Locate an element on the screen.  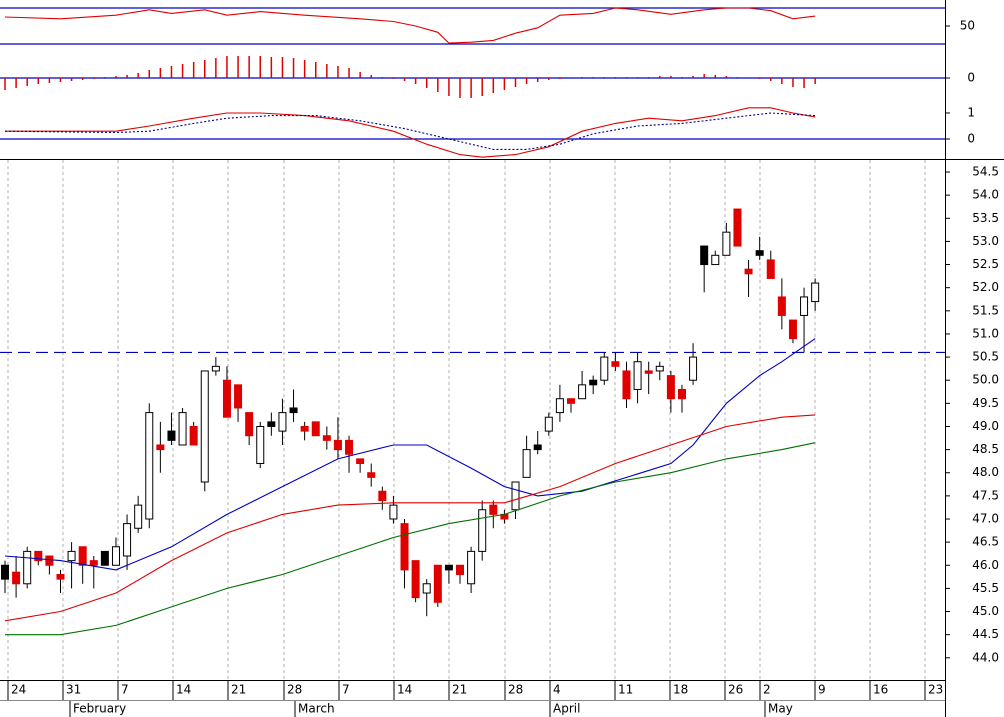
y-tick-label: 51.5 is located at coordinates (985, 310).